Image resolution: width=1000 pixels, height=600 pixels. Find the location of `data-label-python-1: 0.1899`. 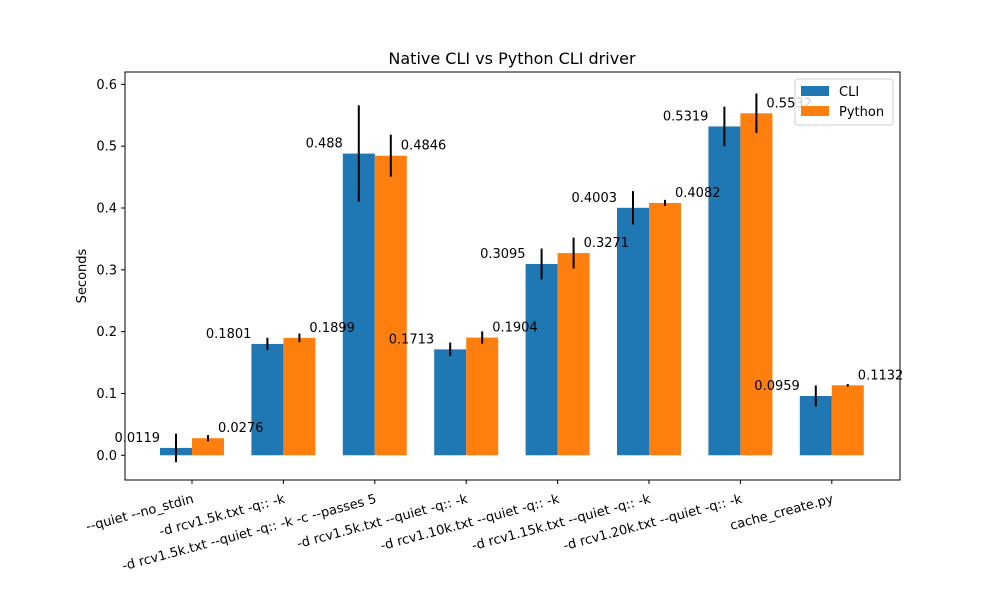

data-label-python-1: 0.1899 is located at coordinates (332, 328).